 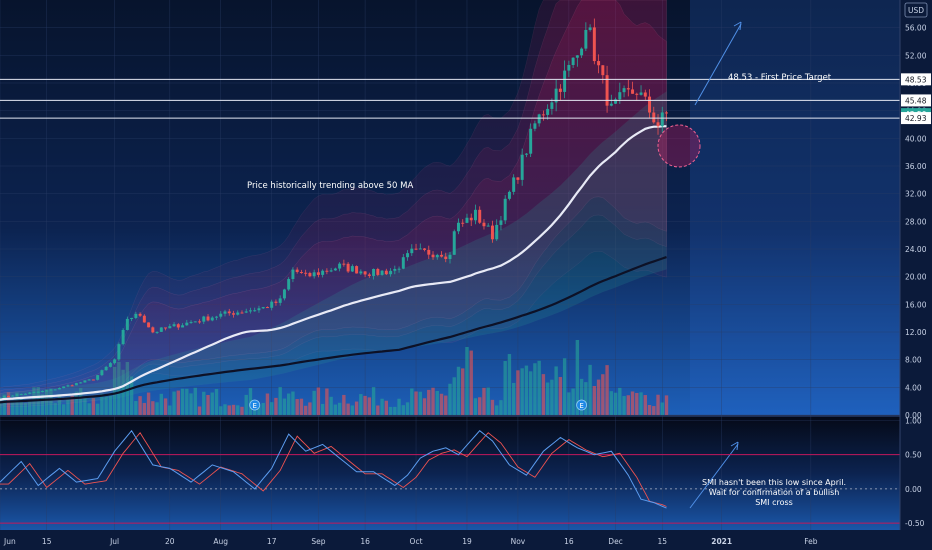 What do you see at coordinates (734, 446) in the screenshot?
I see `smi-arrow-head` at bounding box center [734, 446].